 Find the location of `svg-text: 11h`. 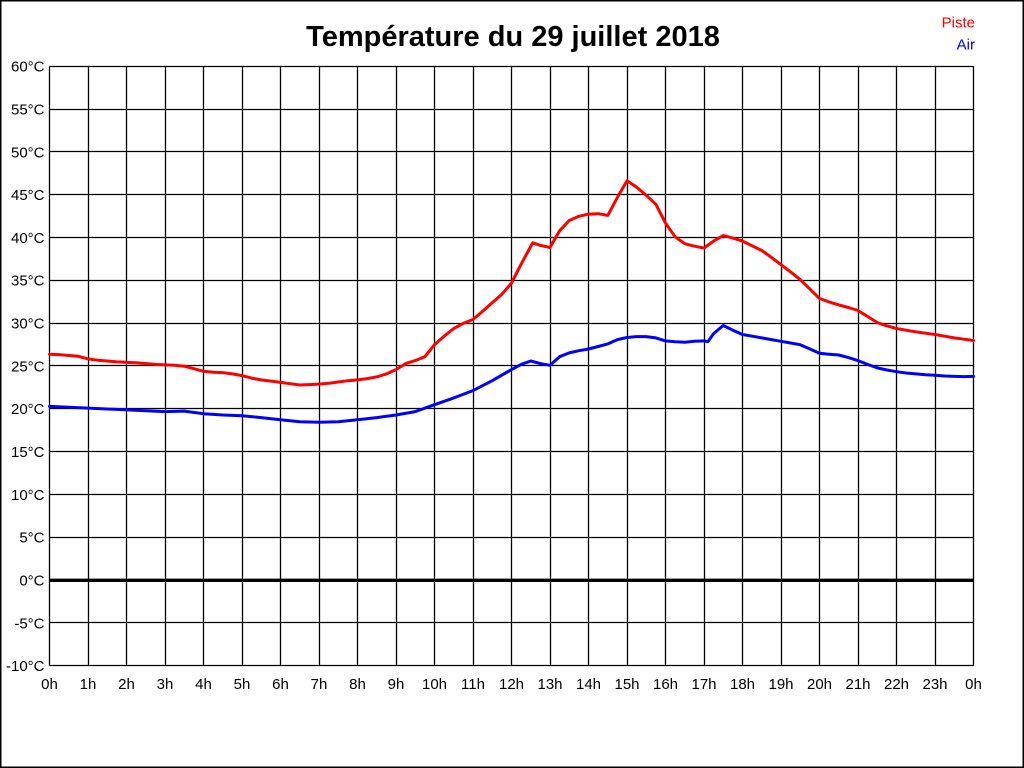

svg-text: 11h is located at coordinates (473, 684).